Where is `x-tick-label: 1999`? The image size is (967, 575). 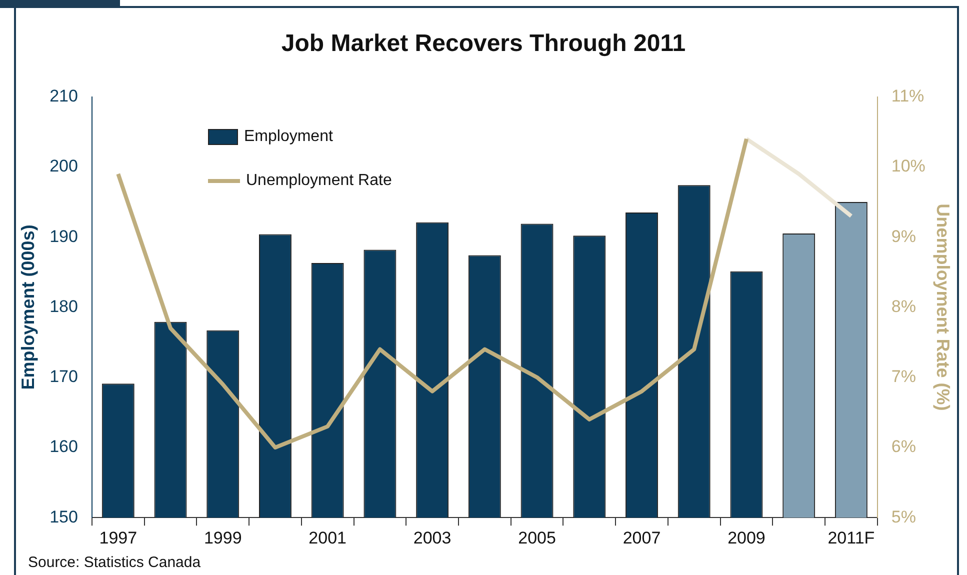
x-tick-label: 1999 is located at coordinates (223, 538).